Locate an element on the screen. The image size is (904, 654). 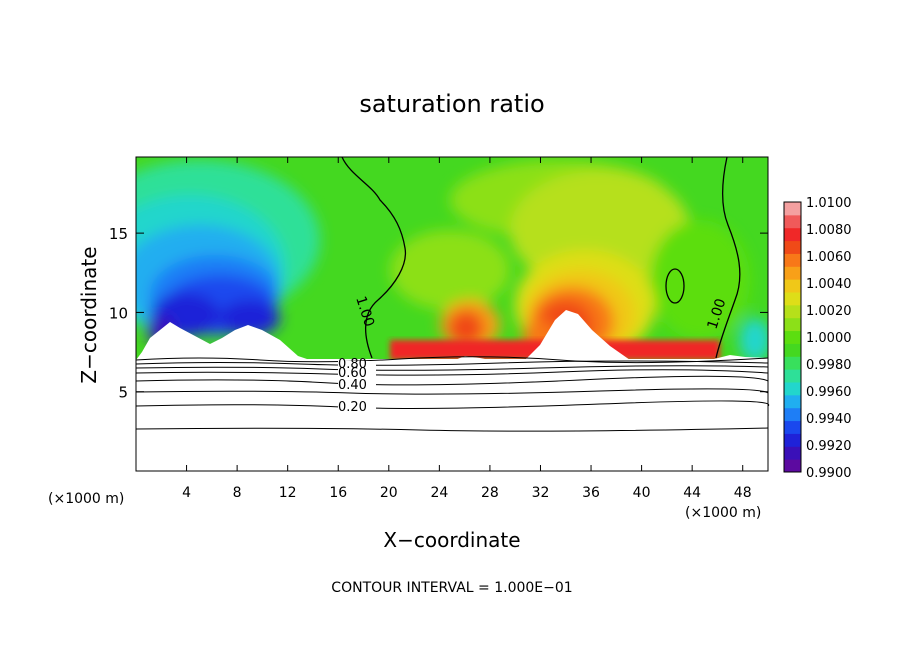
x-tick-label: 16 is located at coordinates (338, 493).